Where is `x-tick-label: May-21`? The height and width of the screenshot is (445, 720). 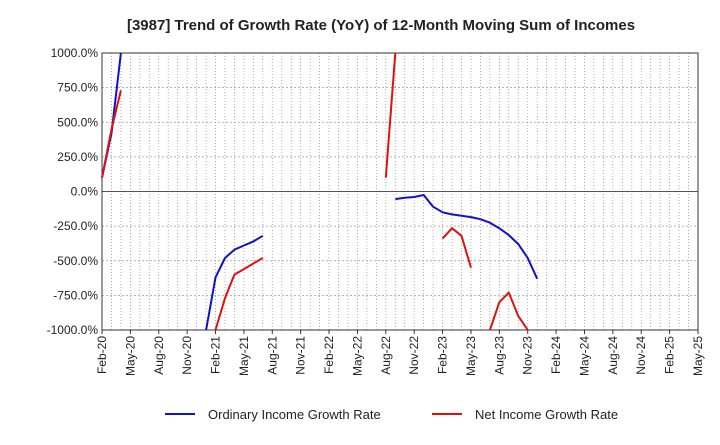 x-tick-label: May-21 is located at coordinates (244, 356).